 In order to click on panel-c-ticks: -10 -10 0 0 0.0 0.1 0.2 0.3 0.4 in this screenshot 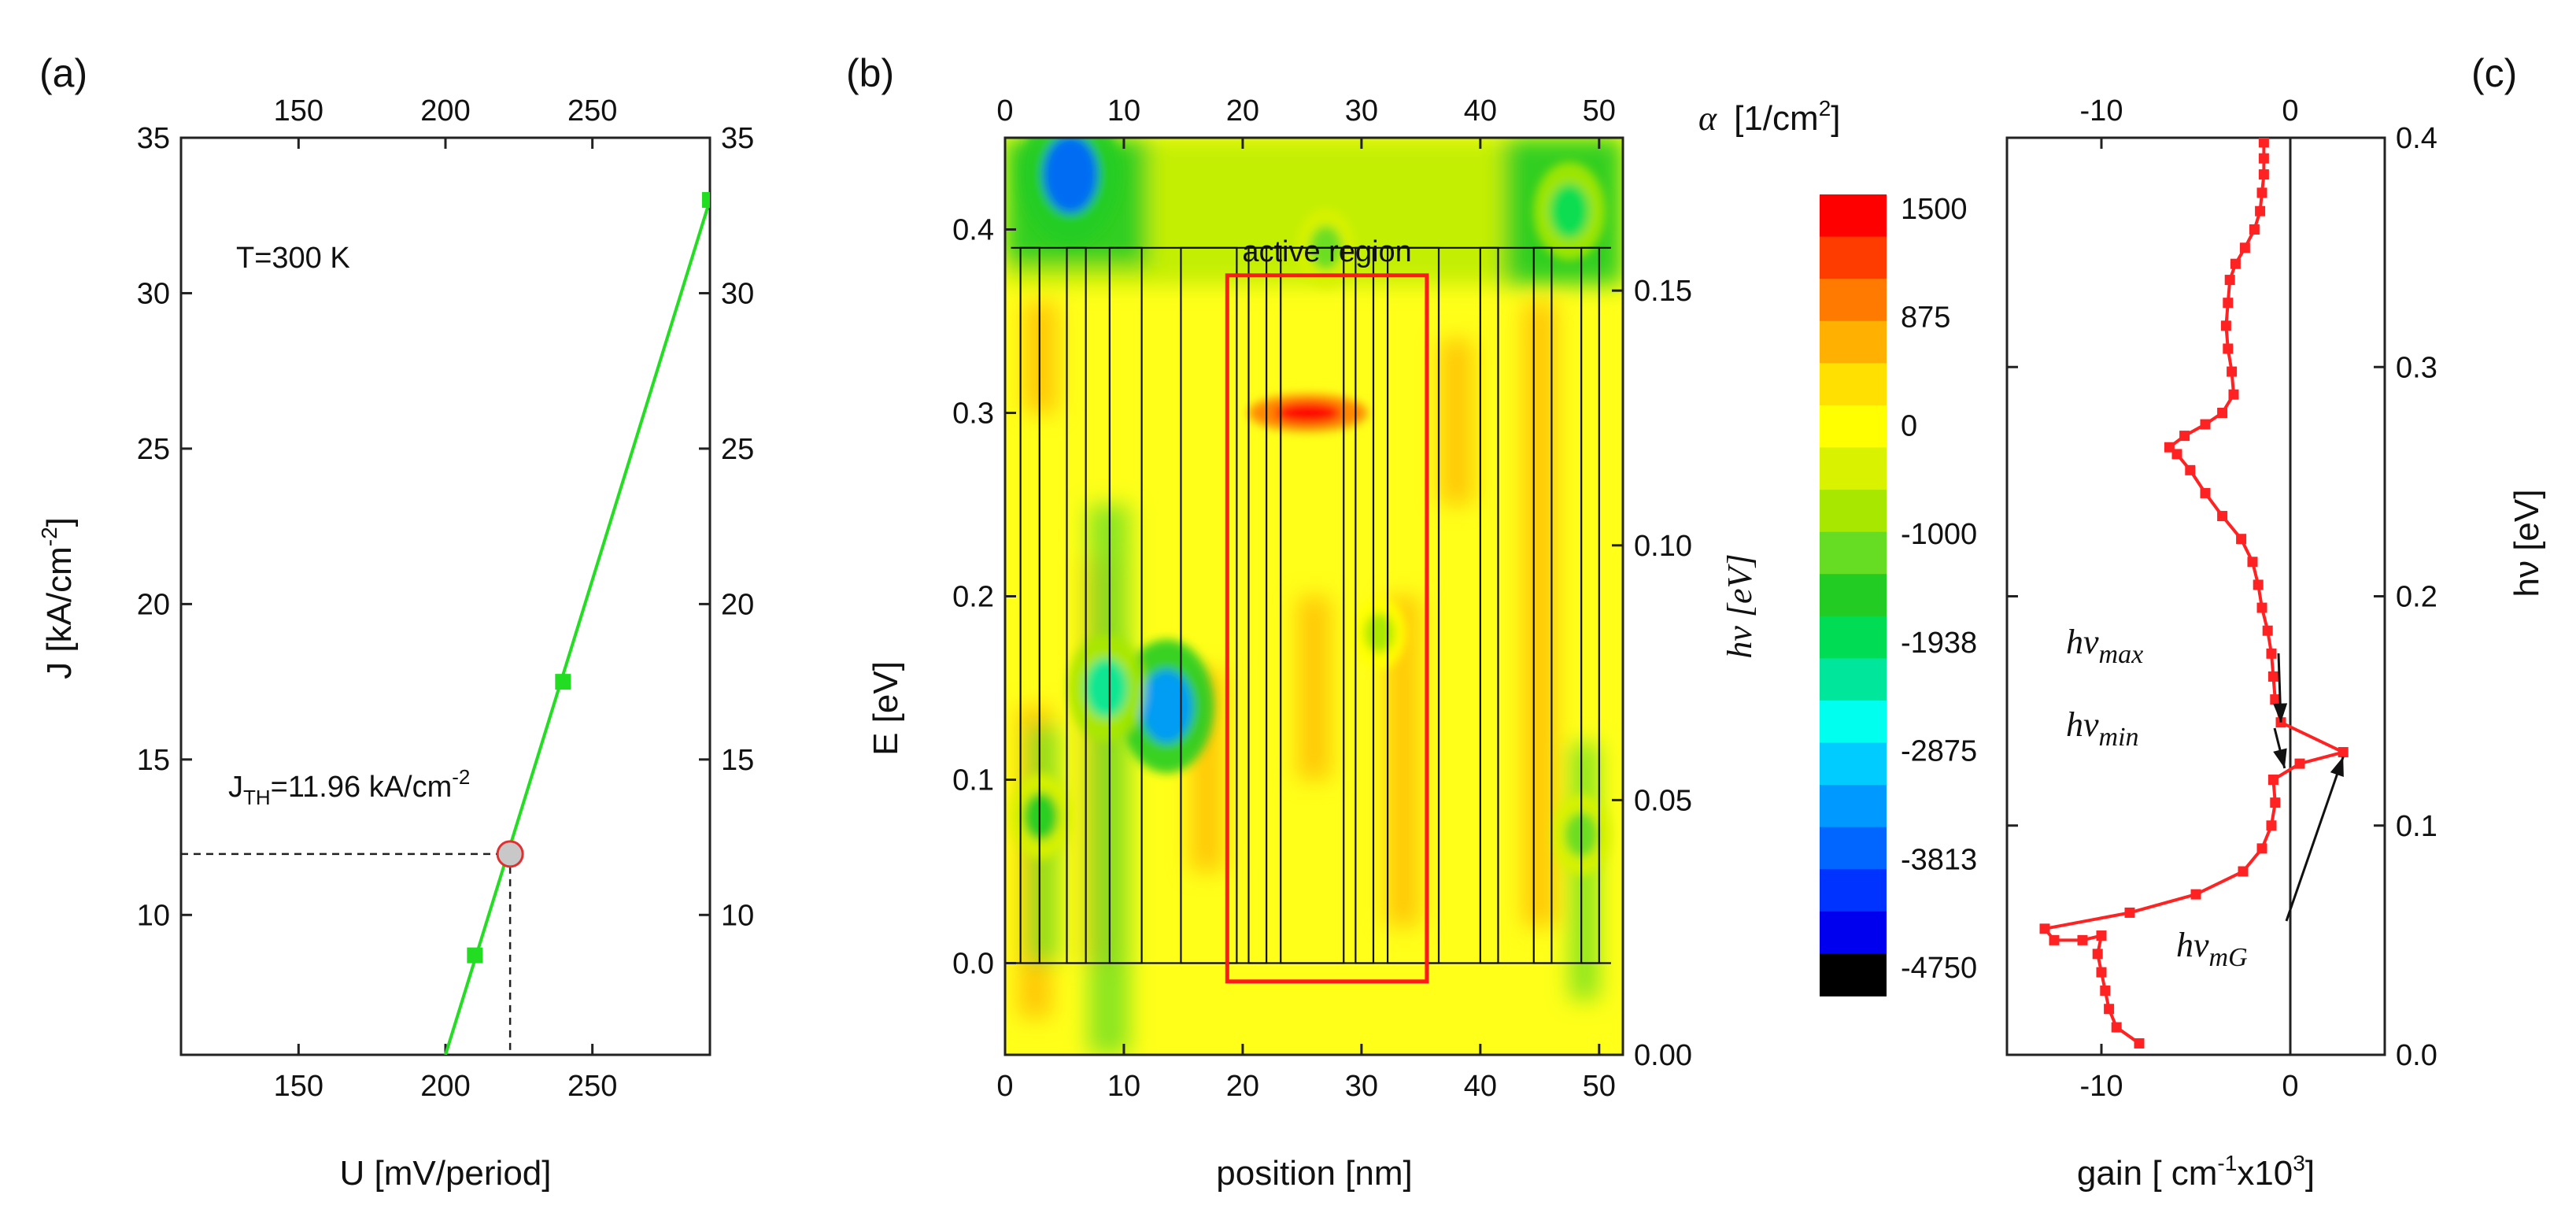, I will do `click(2222, 598)`.